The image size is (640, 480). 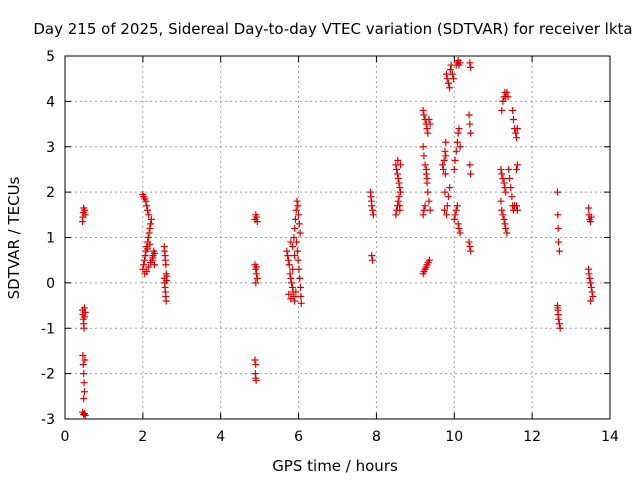 I want to click on x-tick-label: 2, so click(x=142, y=437).